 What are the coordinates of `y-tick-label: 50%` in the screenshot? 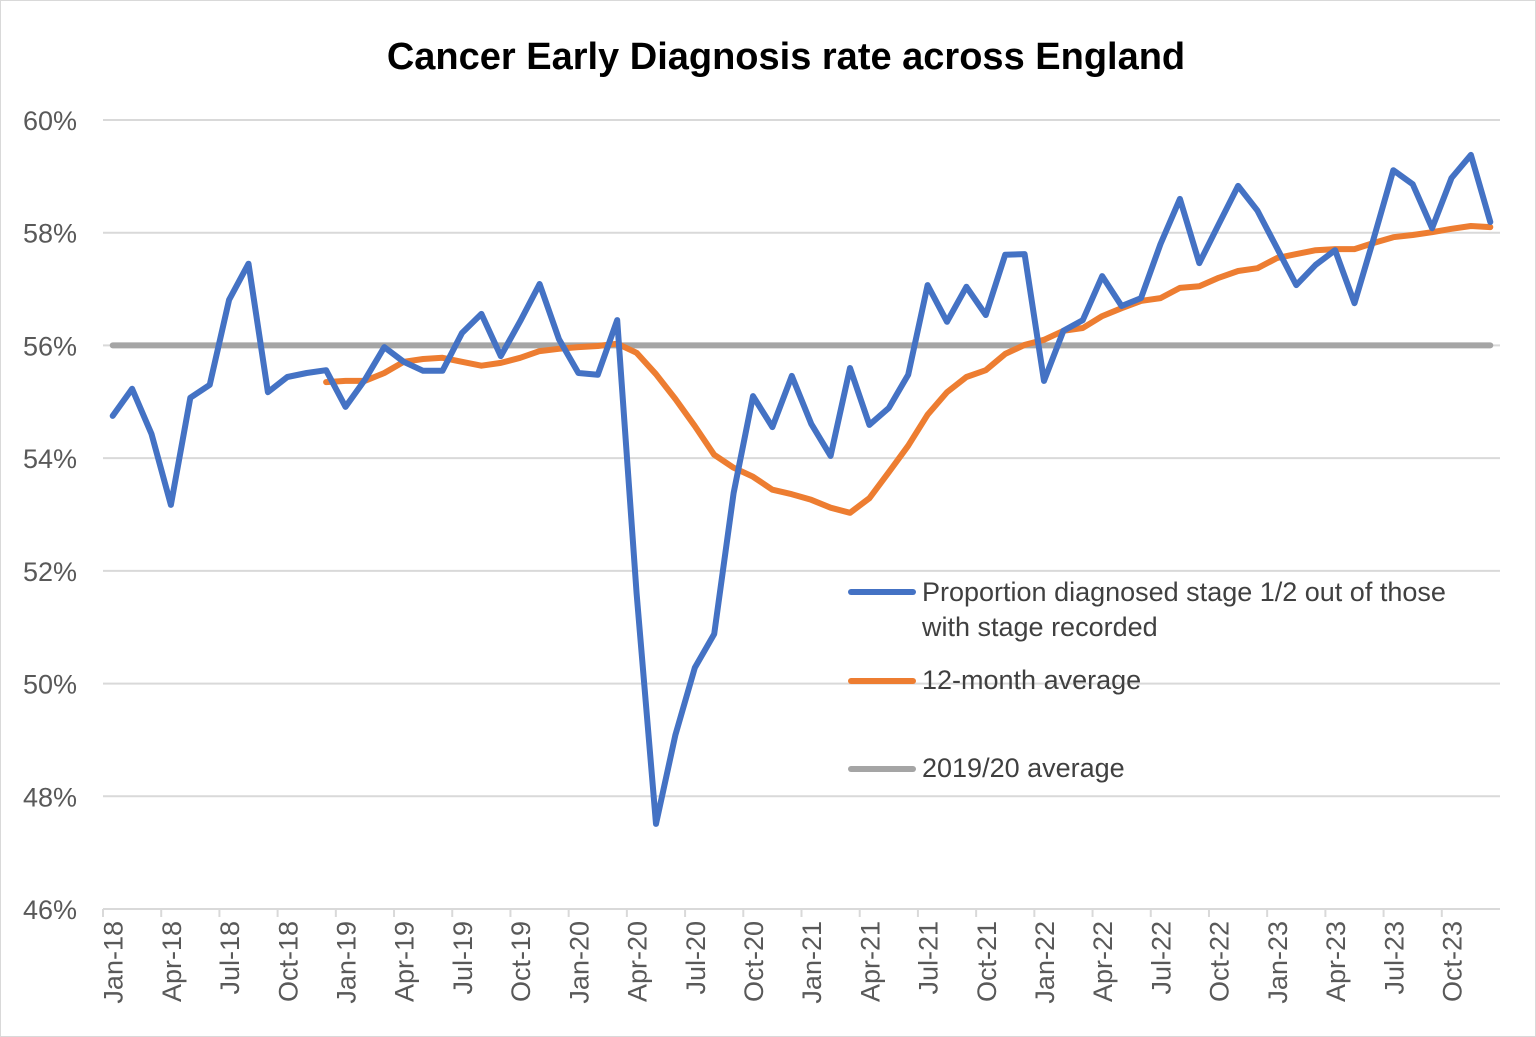 It's located at (50, 685).